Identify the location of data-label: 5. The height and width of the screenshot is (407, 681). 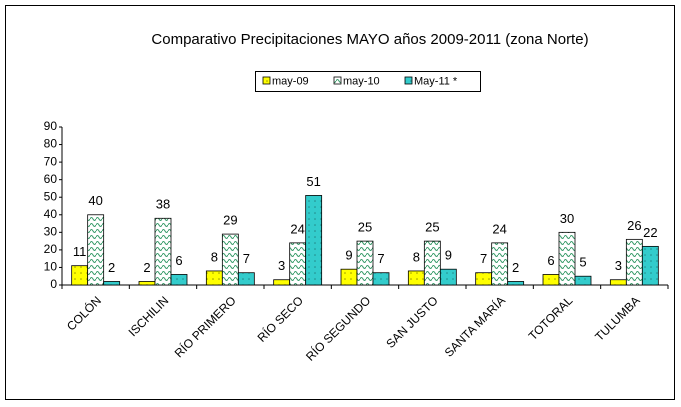
(582, 262).